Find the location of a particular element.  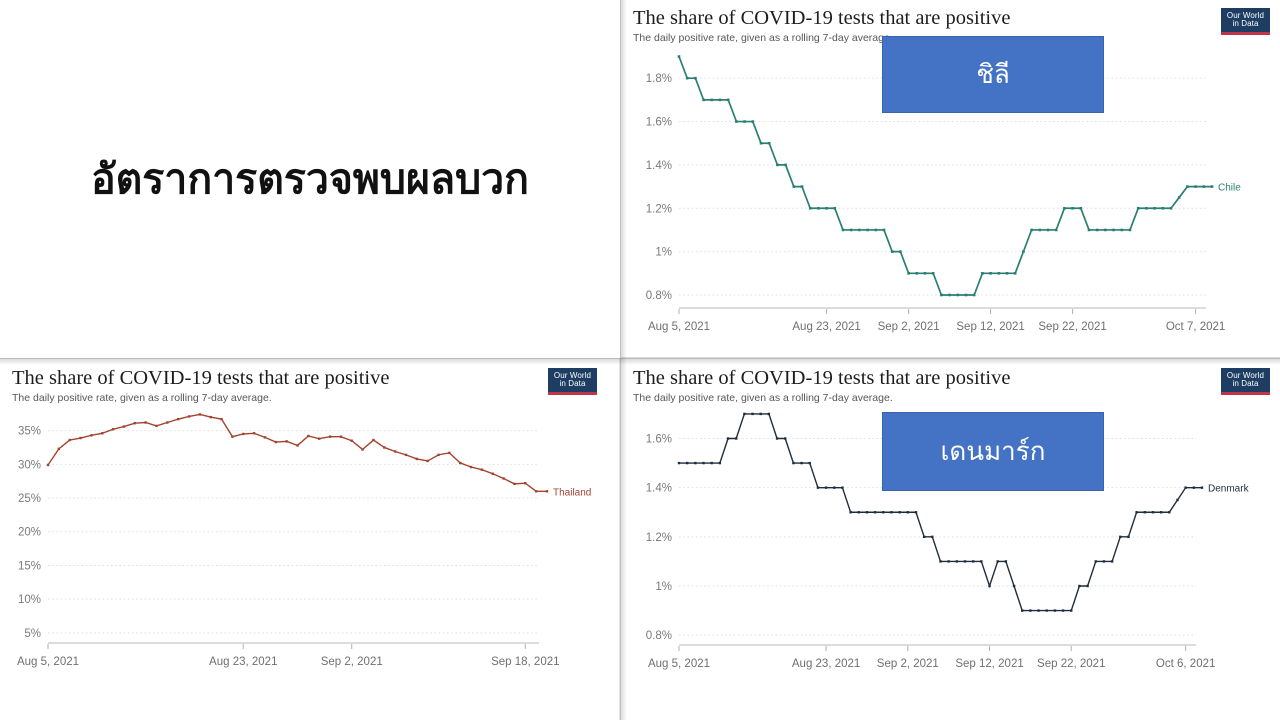

svg-text: Denmark is located at coordinates (1229, 489).